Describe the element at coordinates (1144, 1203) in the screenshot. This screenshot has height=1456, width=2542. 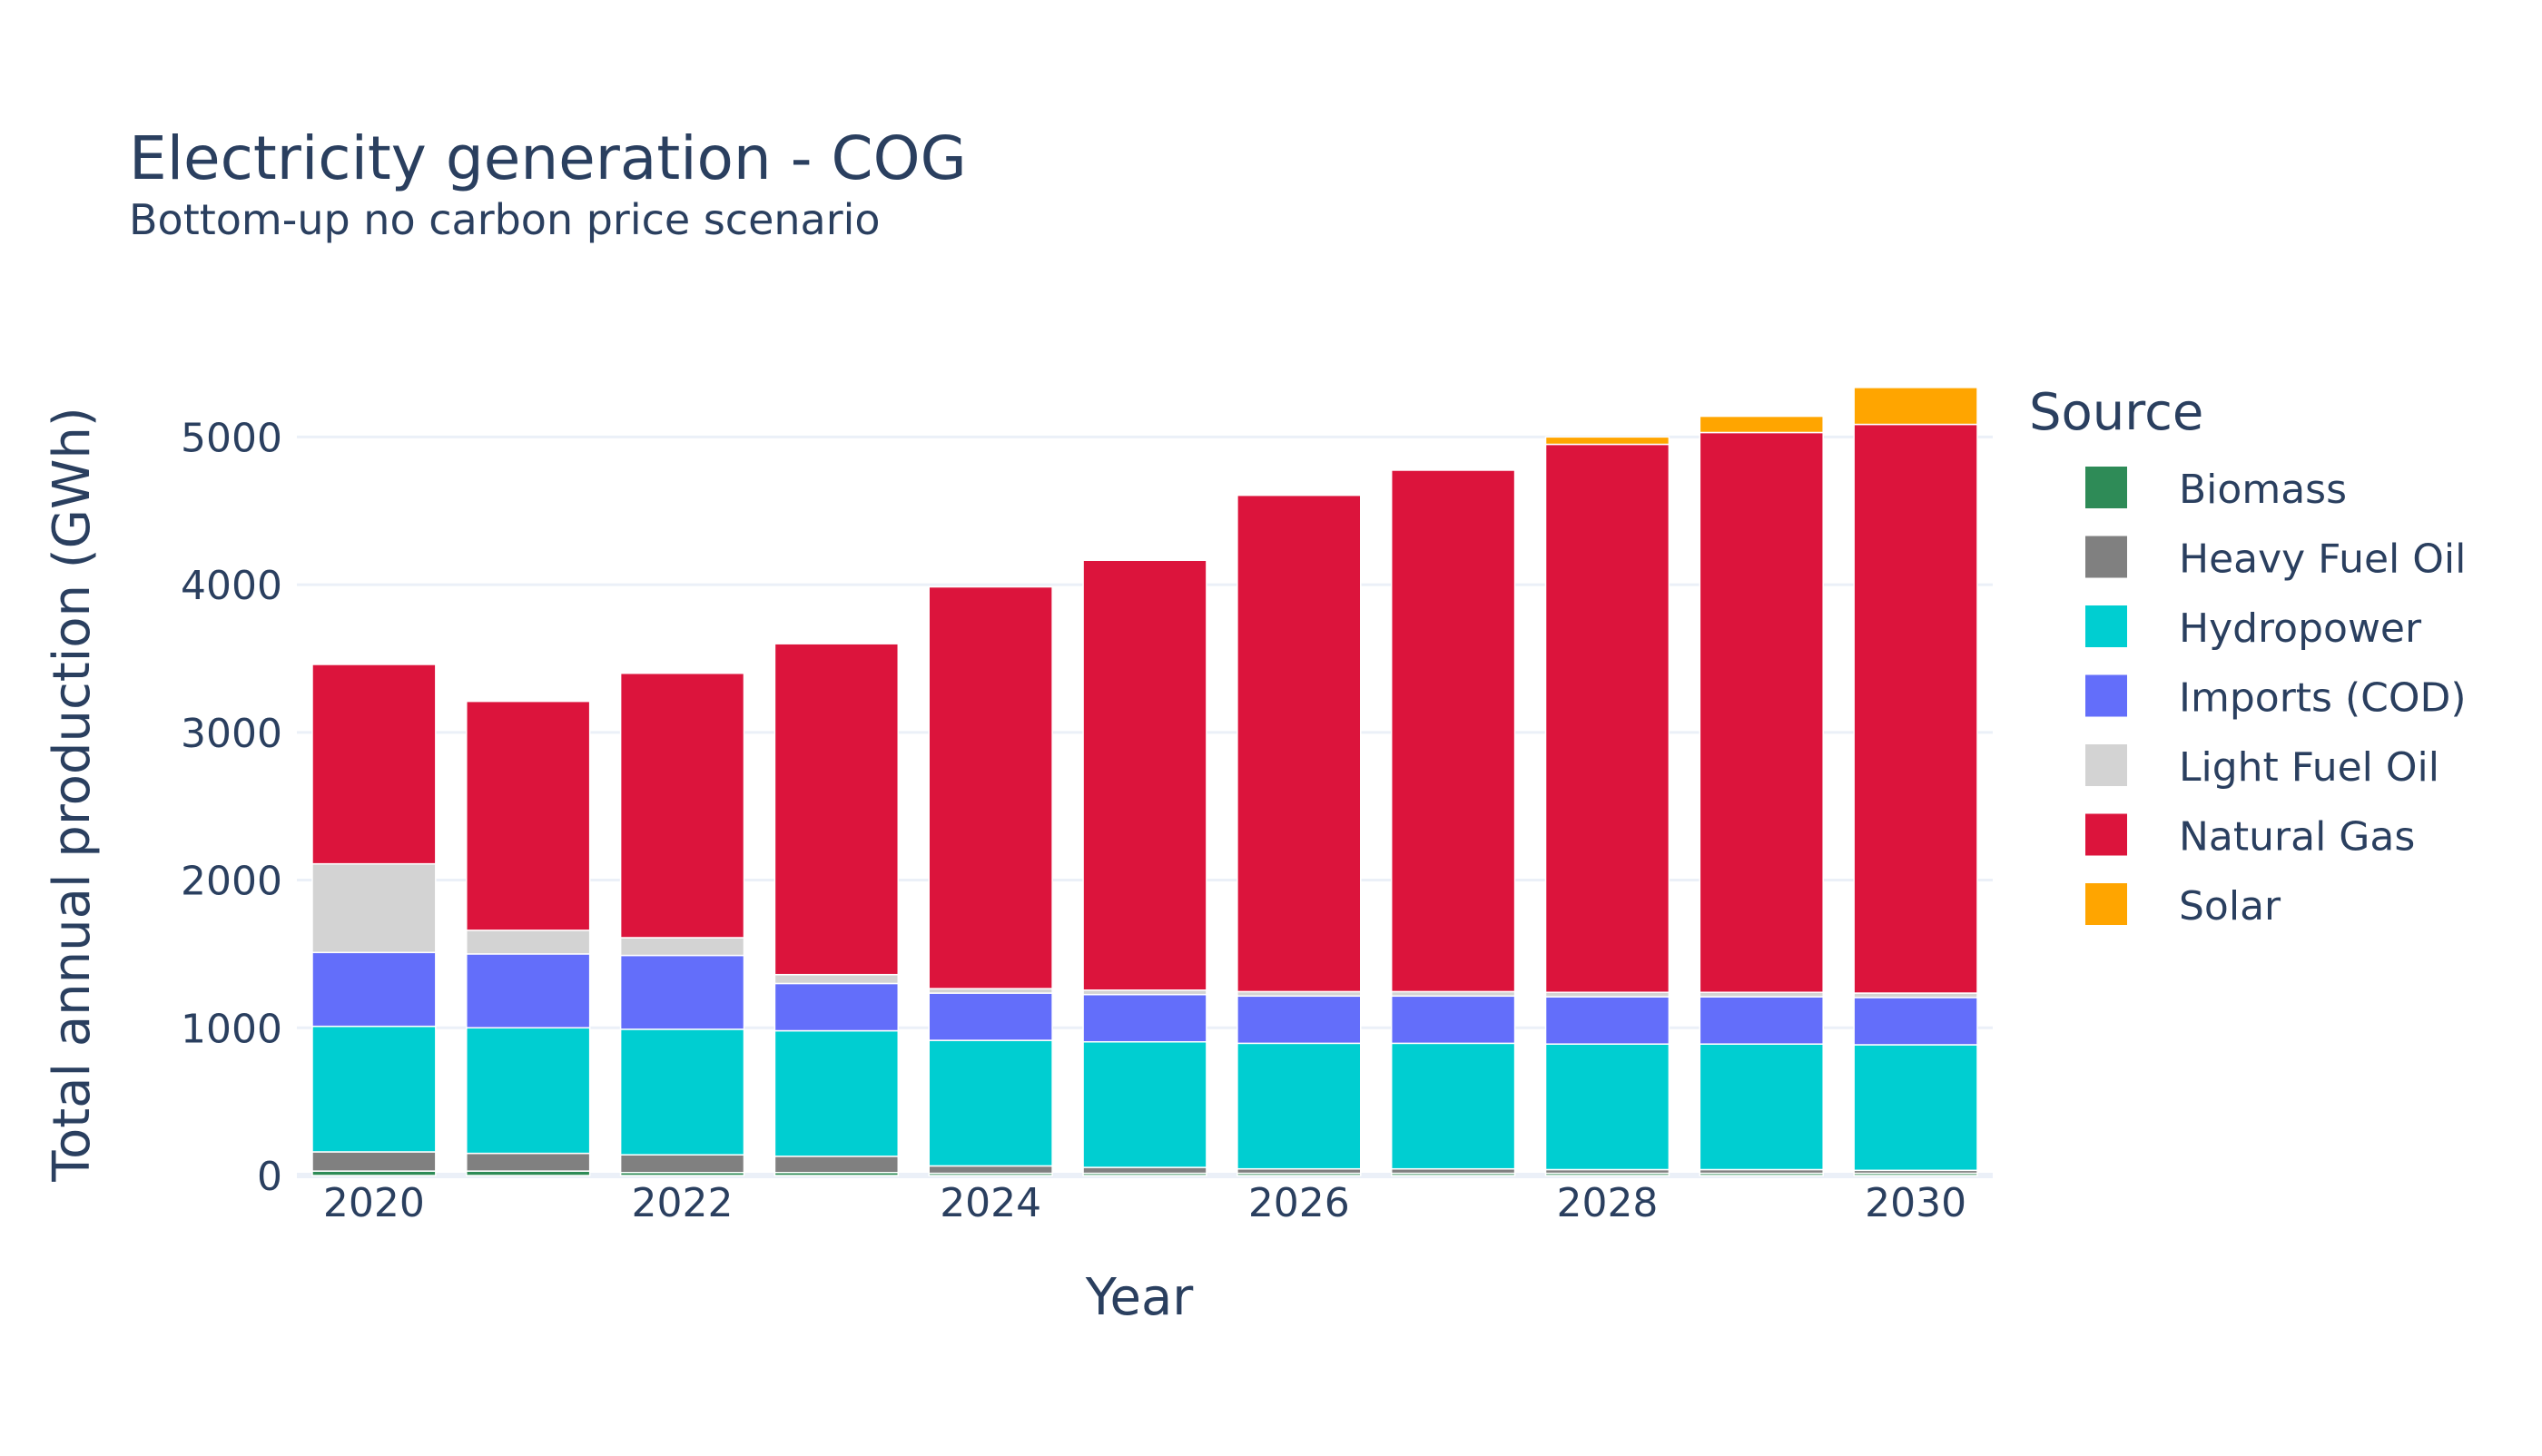
I see `x-axis-ticks: 2020 2022 2024 2026 2028 2030` at that location.